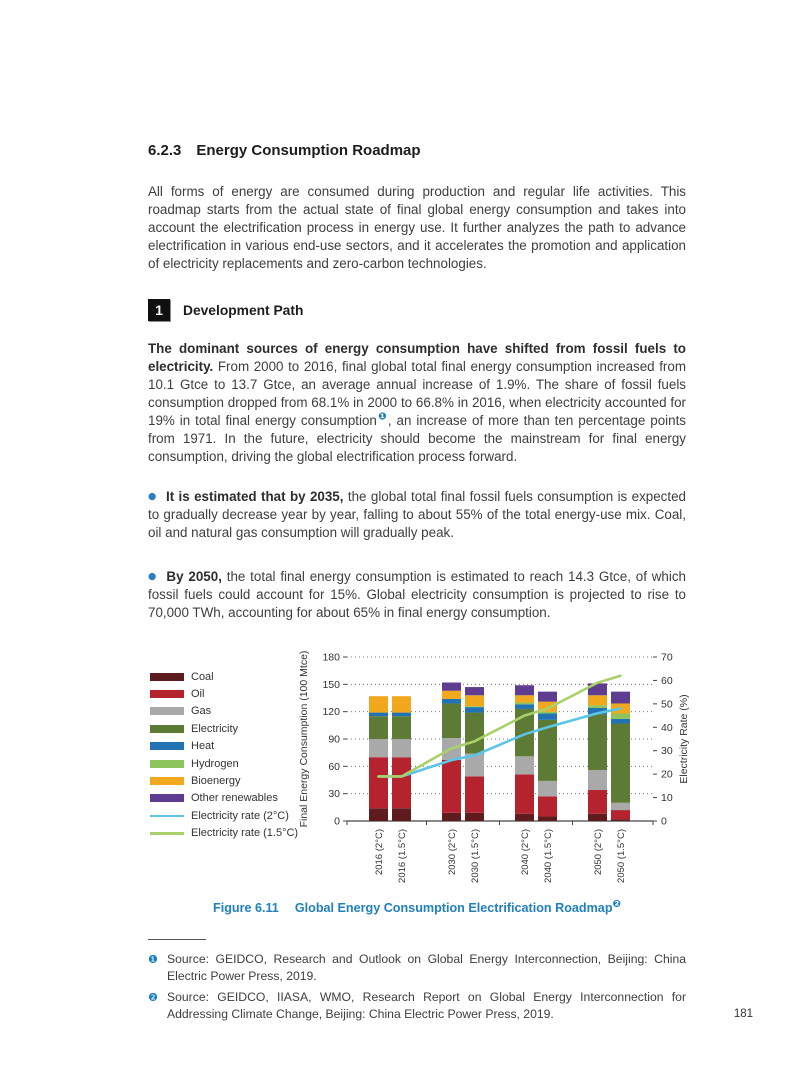 Image resolution: width=793 pixels, height=1077 pixels. Describe the element at coordinates (331, 685) in the screenshot. I see `left-axis-tick-label: 150` at that location.